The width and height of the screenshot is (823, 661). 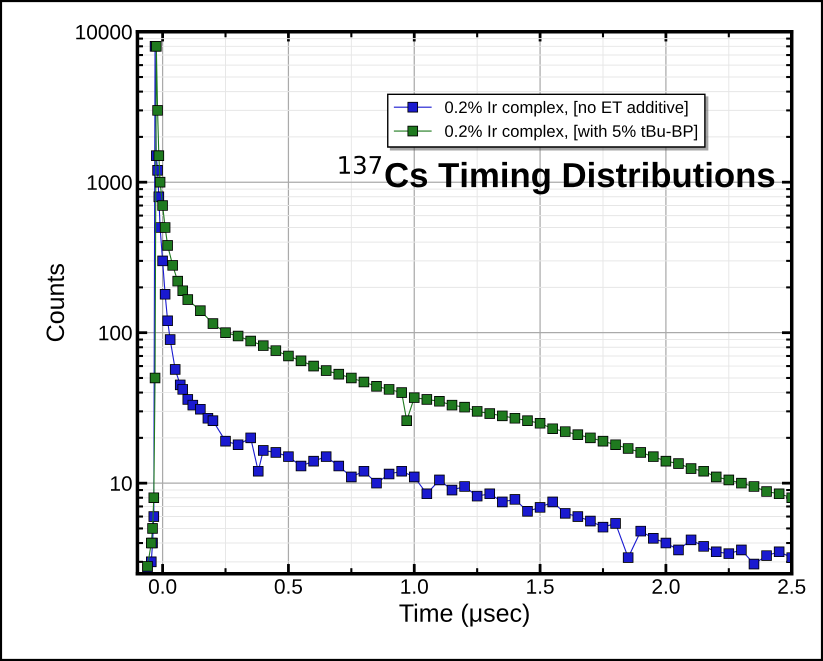 I want to click on y-tick-label: 100, so click(x=115, y=333).